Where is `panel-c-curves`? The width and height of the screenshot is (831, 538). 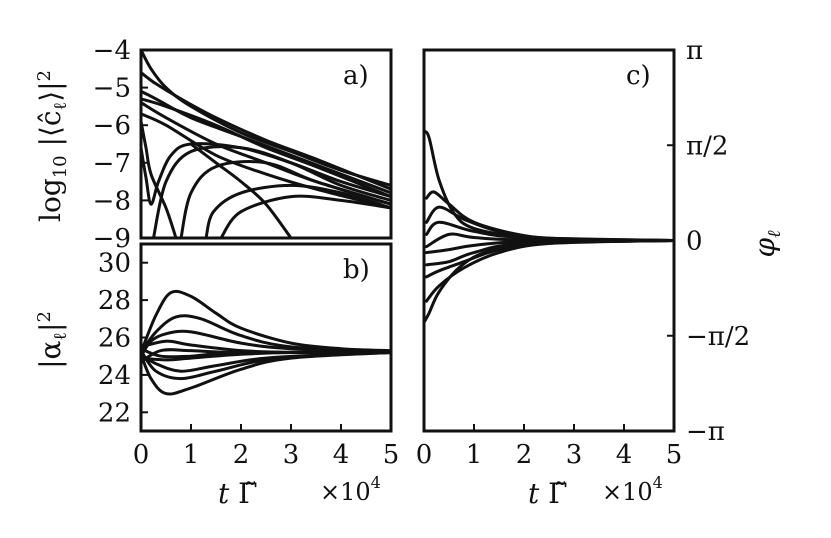 panel-c-curves is located at coordinates (549, 226).